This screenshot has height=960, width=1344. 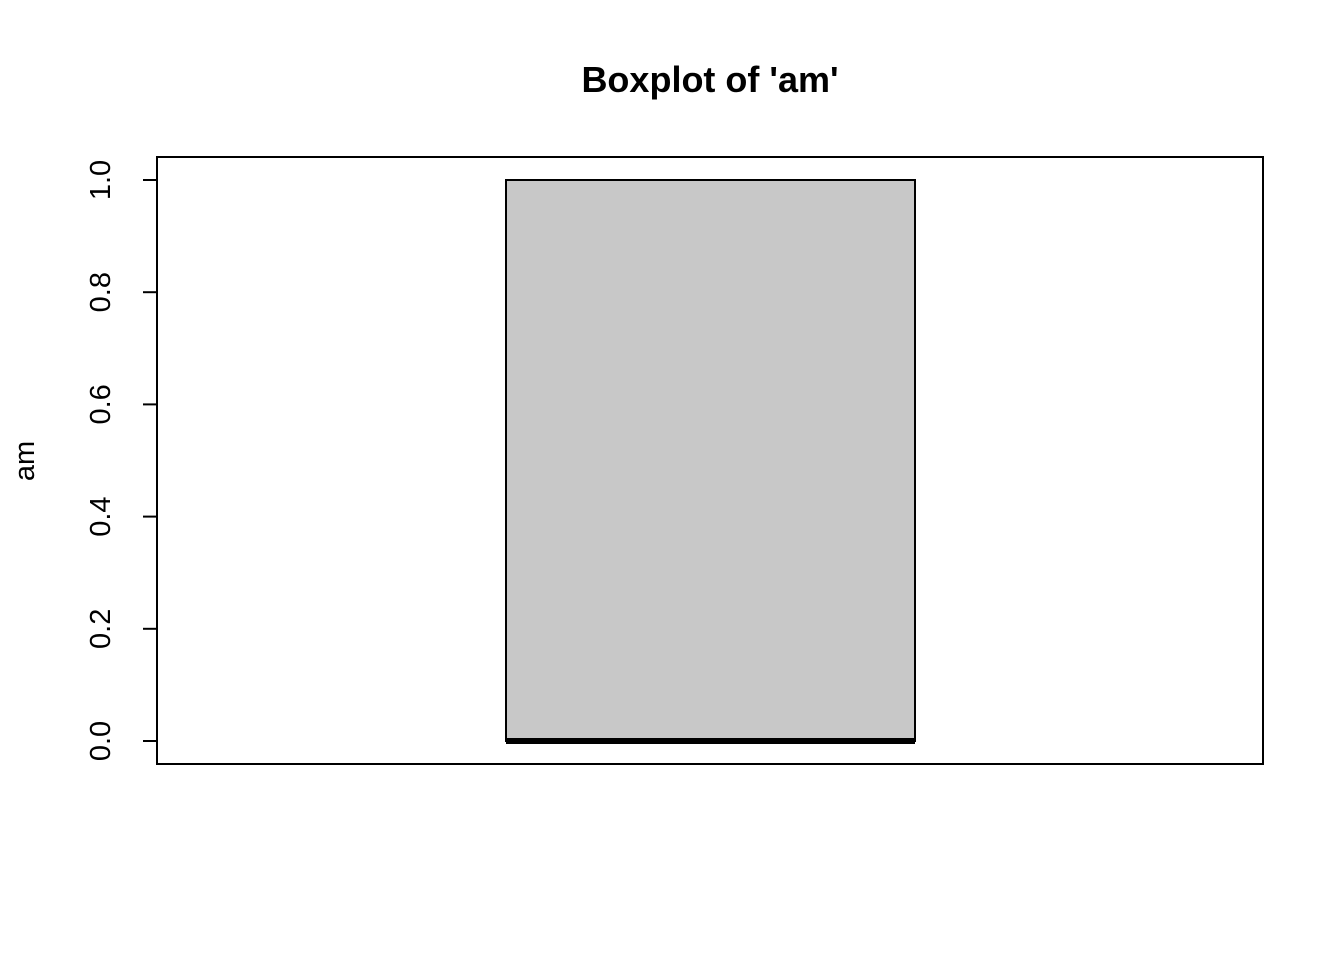 I want to click on chart-title: Boxplot of 'am', so click(x=709, y=79).